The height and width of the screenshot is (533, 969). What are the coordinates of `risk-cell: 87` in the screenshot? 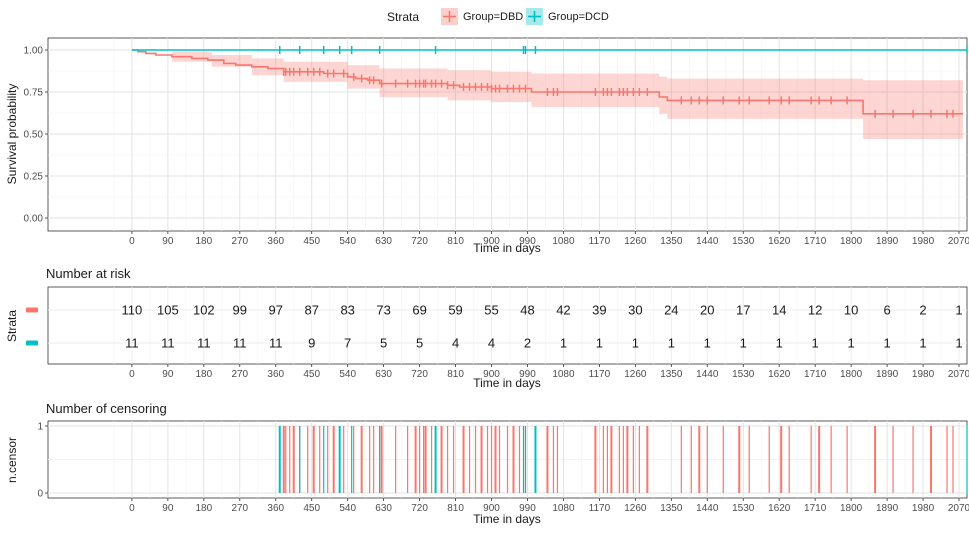 It's located at (311, 310).